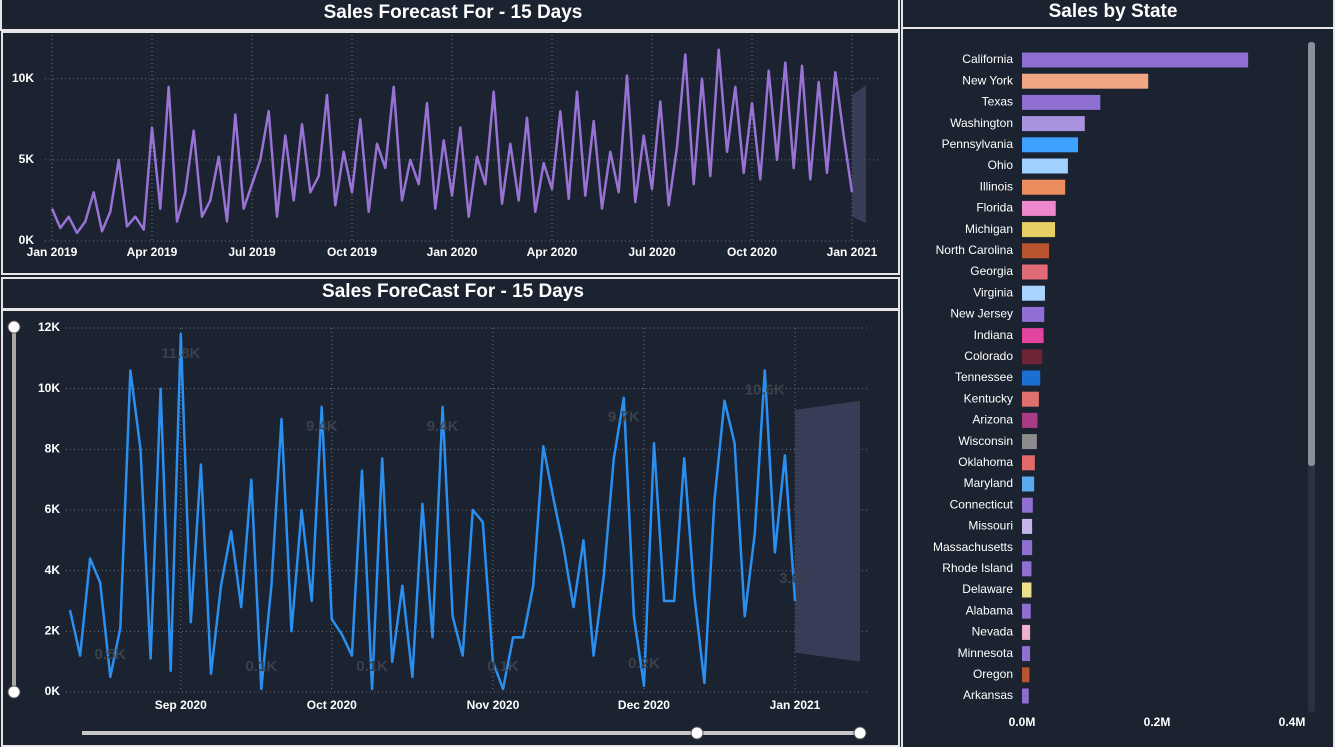  Describe the element at coordinates (990, 526) in the screenshot. I see `state-label: Missouri` at that location.